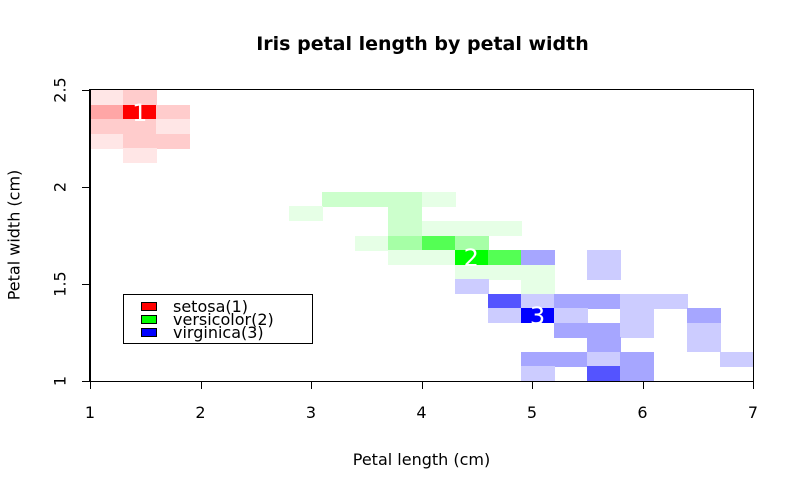  Describe the element at coordinates (200, 412) in the screenshot. I see `x-tick-label: 2` at that location.